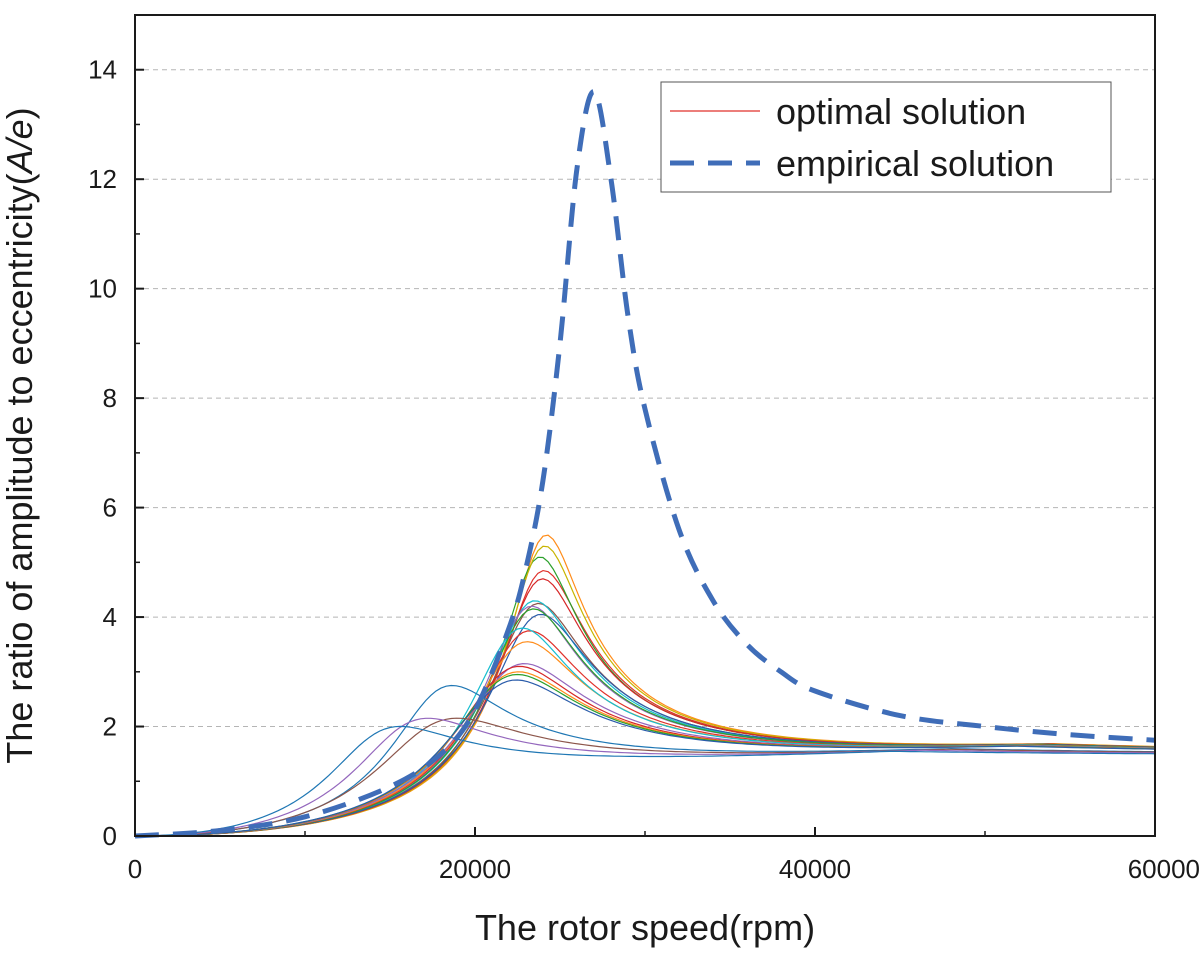  What do you see at coordinates (102, 289) in the screenshot?
I see `y-tick-label: 10` at bounding box center [102, 289].